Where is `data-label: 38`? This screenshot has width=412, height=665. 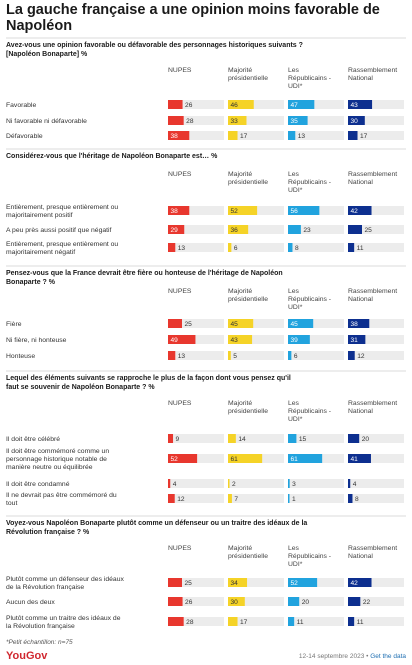
data-label: 38 is located at coordinates (355, 324).